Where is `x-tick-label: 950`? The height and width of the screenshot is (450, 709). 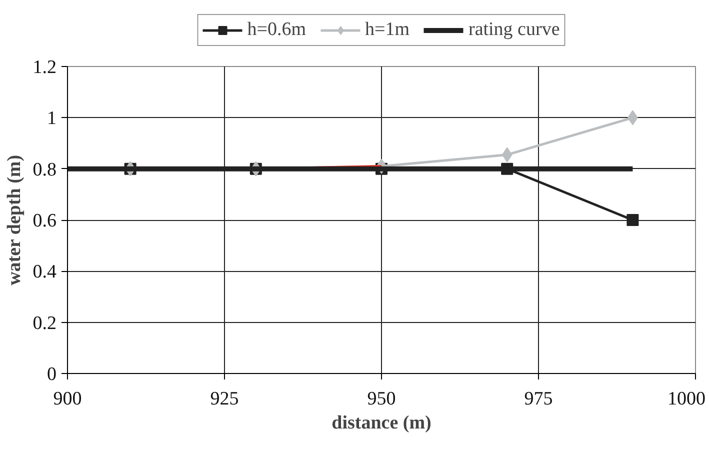 x-tick-label: 950 is located at coordinates (381, 399).